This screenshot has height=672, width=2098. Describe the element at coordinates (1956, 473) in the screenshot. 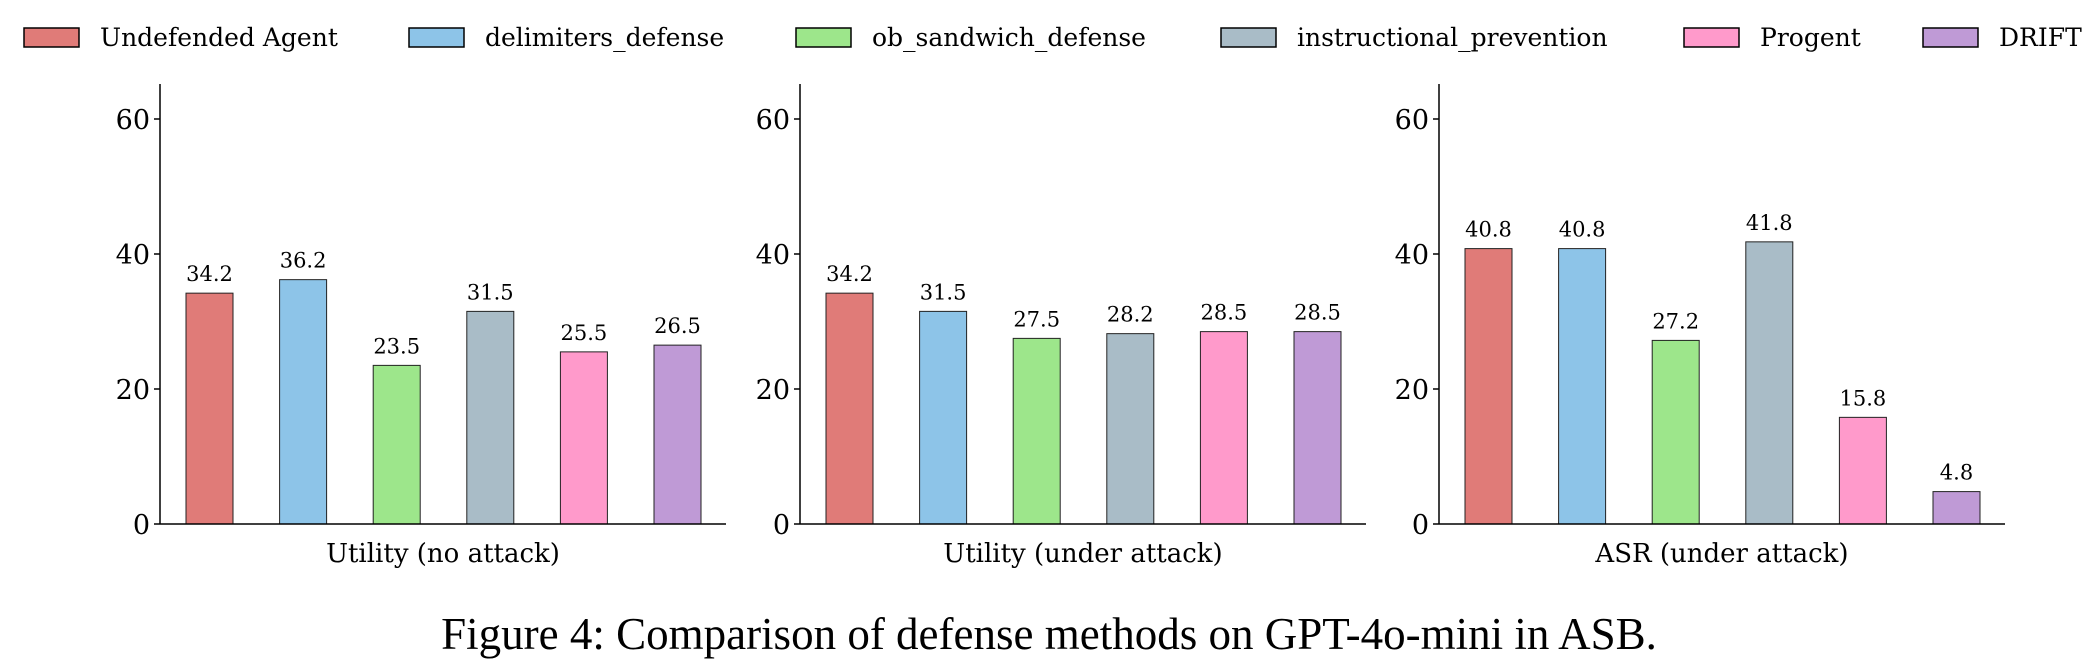

I see `data-label: 4.8` at that location.